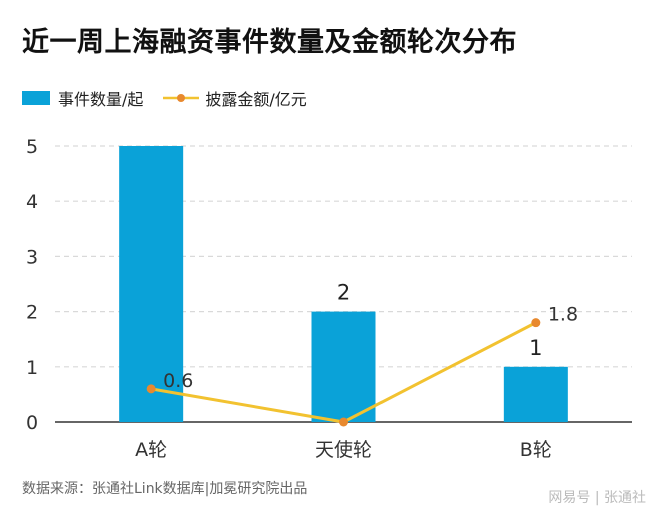  I want to click on y-tick-label: 4, so click(32, 202).